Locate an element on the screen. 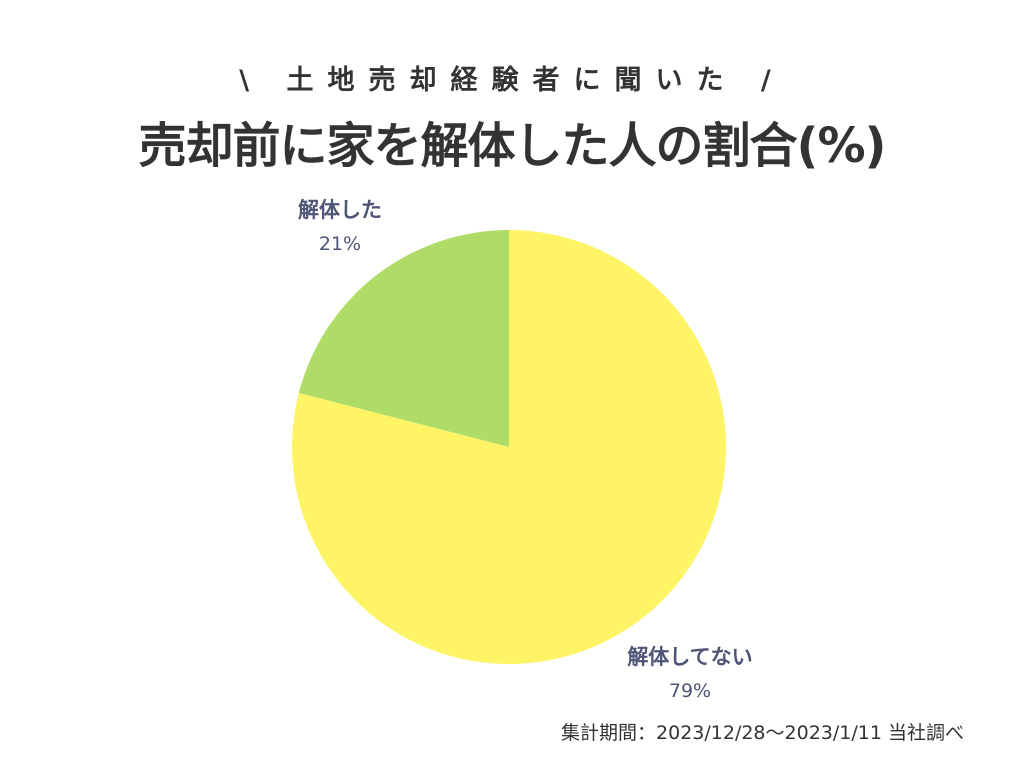  slice-label-not-demolished: 解体してない is located at coordinates (689, 657).